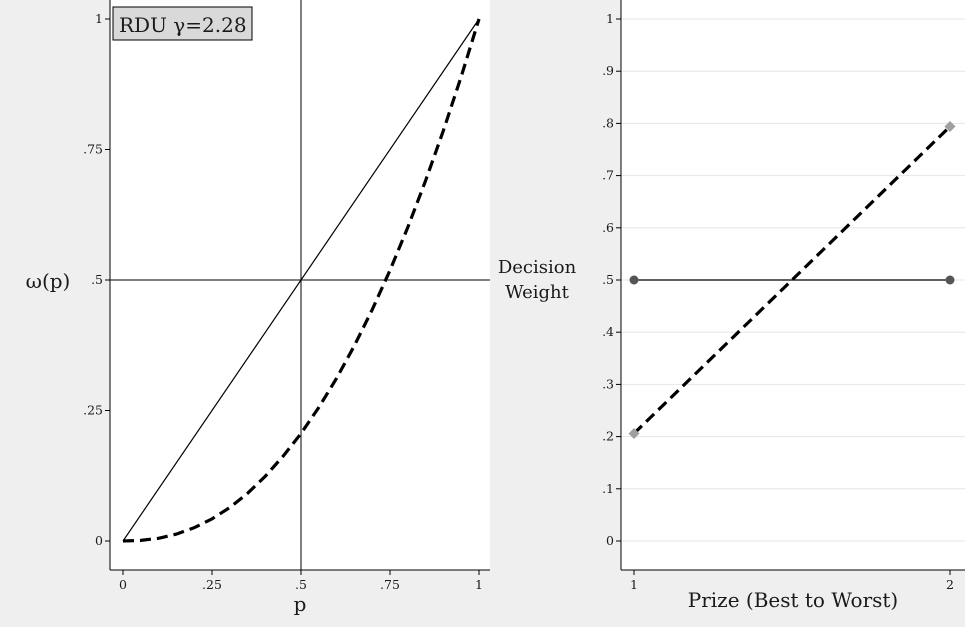 The image size is (965, 627). What do you see at coordinates (950, 584) in the screenshot?
I see `right-x-tick-label: 2` at bounding box center [950, 584].